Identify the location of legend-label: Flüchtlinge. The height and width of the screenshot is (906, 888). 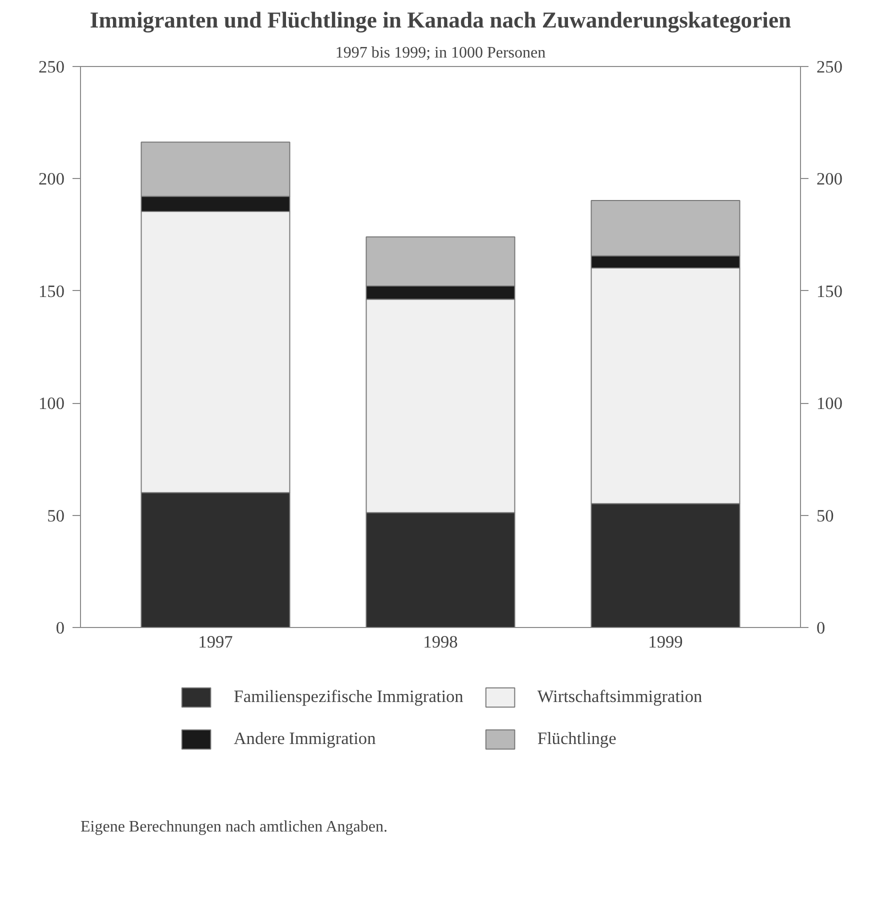
(576, 739).